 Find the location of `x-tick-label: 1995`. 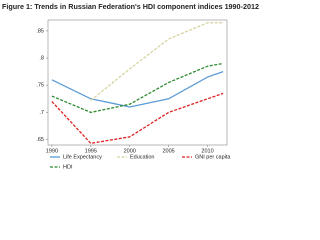

x-tick-label: 1995 is located at coordinates (91, 151).